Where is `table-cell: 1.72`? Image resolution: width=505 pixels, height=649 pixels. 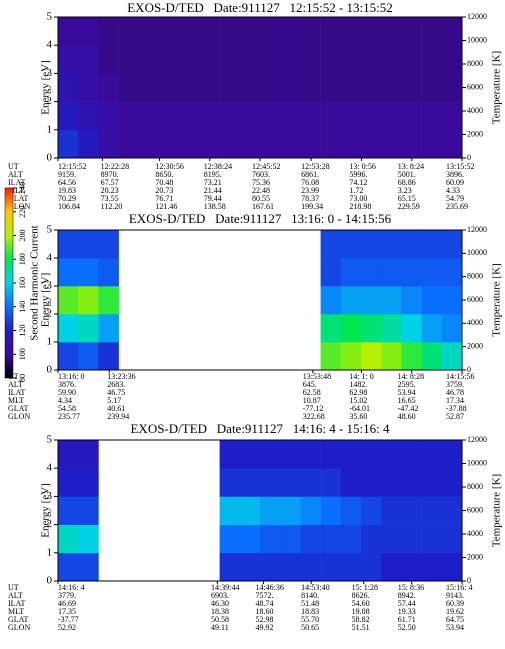
table-cell: 1.72 is located at coordinates (356, 190).